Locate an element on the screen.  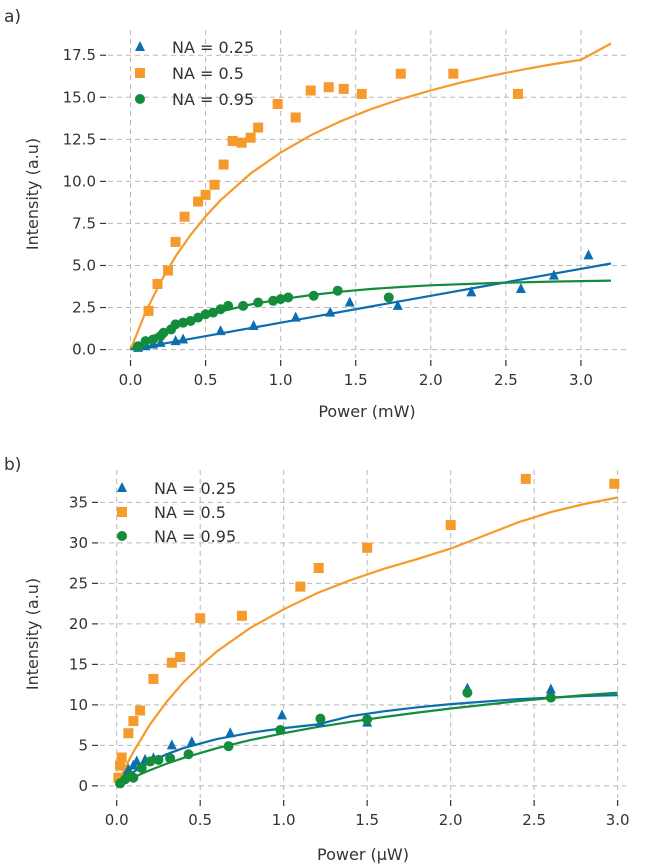
y-tick-label: 35 is located at coordinates (78, 502).